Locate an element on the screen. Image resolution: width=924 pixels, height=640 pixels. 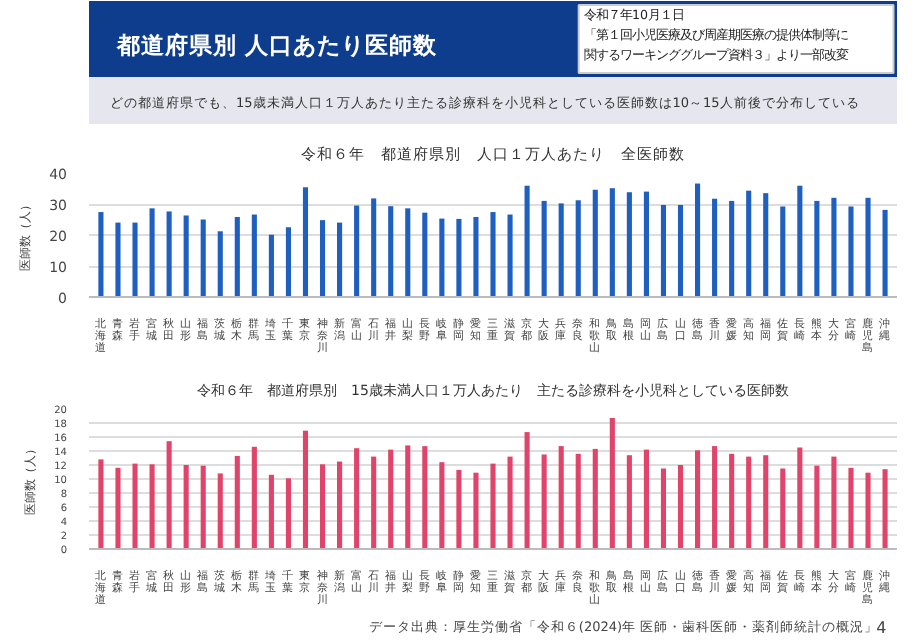
text: 4 is located at coordinates (881, 628).